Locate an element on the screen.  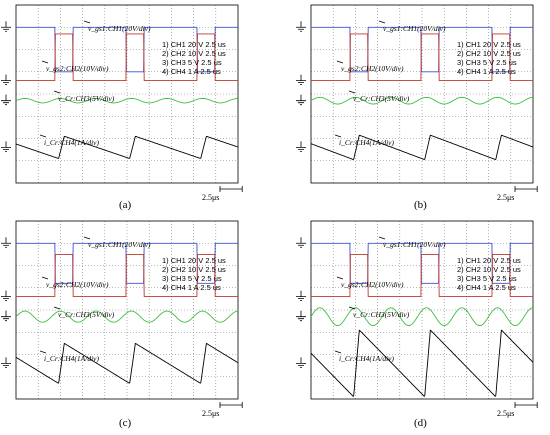
panel-caption: (a) is located at coordinates (125, 205).